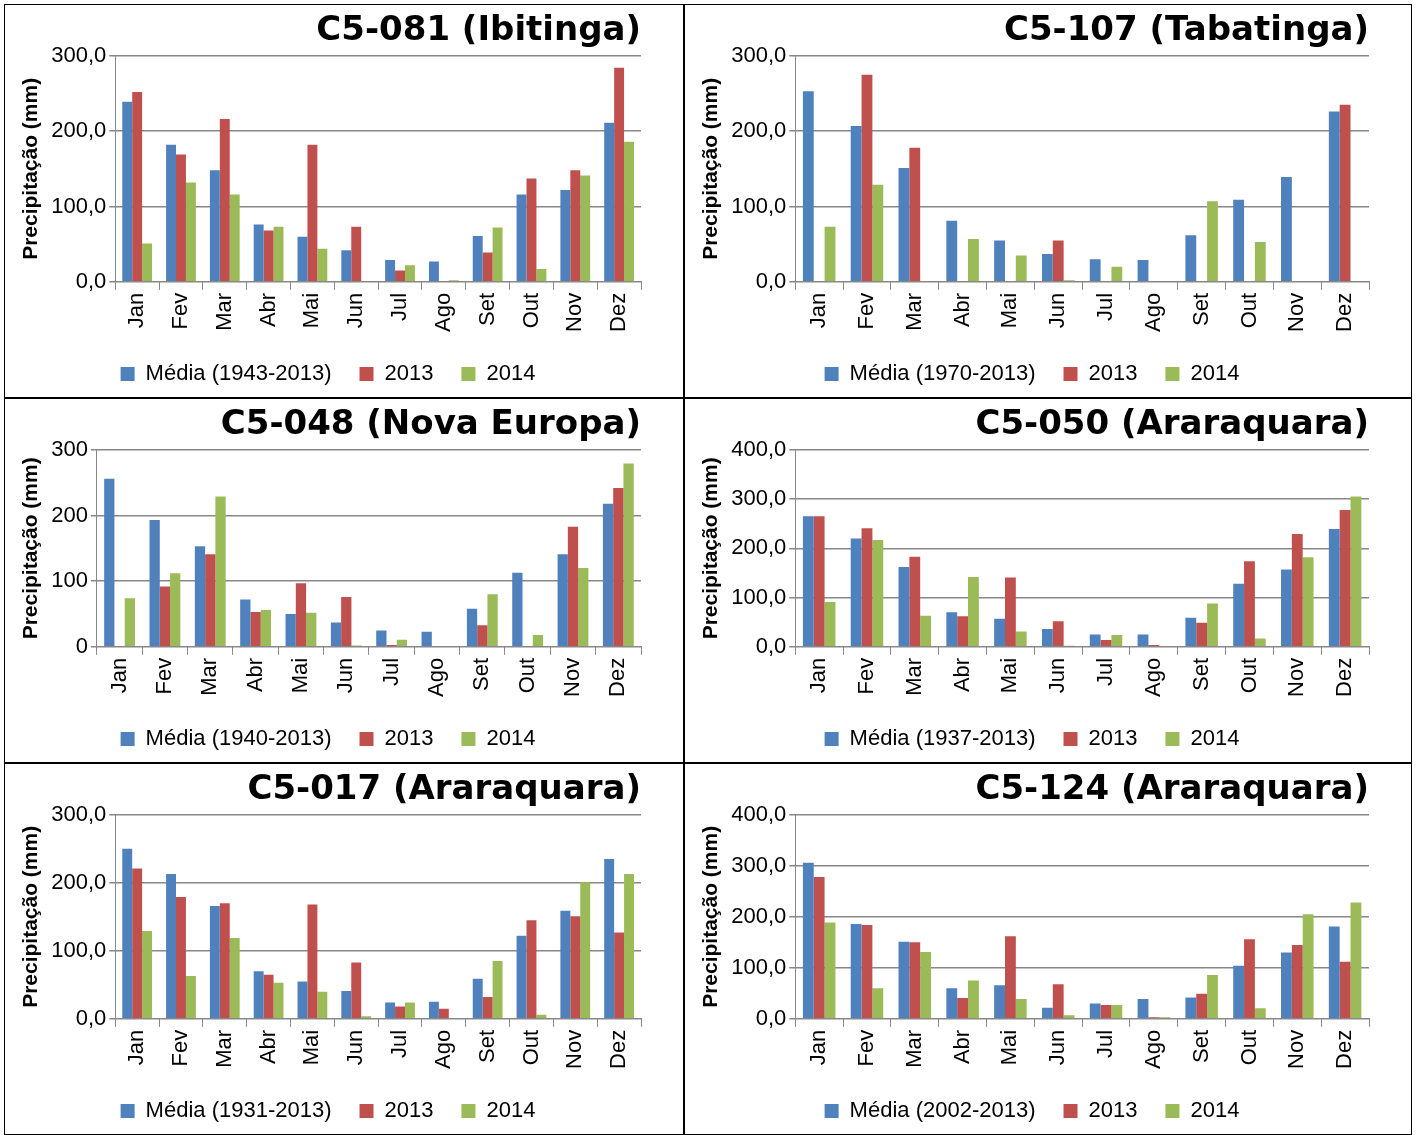 The height and width of the screenshot is (1135, 1416). What do you see at coordinates (1152, 1049) in the screenshot?
I see `x-tick-label: Ago` at bounding box center [1152, 1049].